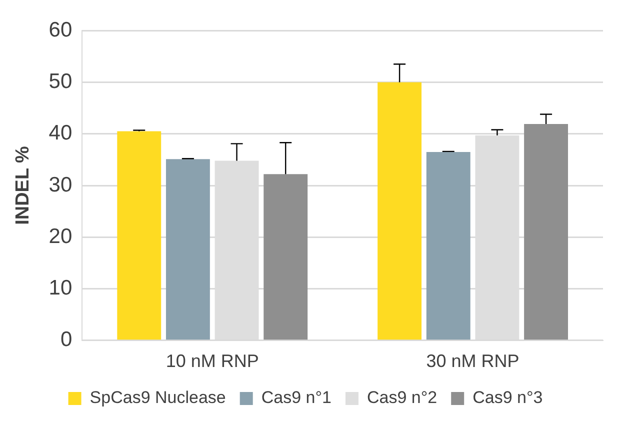 This screenshot has height=425, width=621. Describe the element at coordinates (402, 398) in the screenshot. I see `legend-label: Cas9 n°2` at that location.